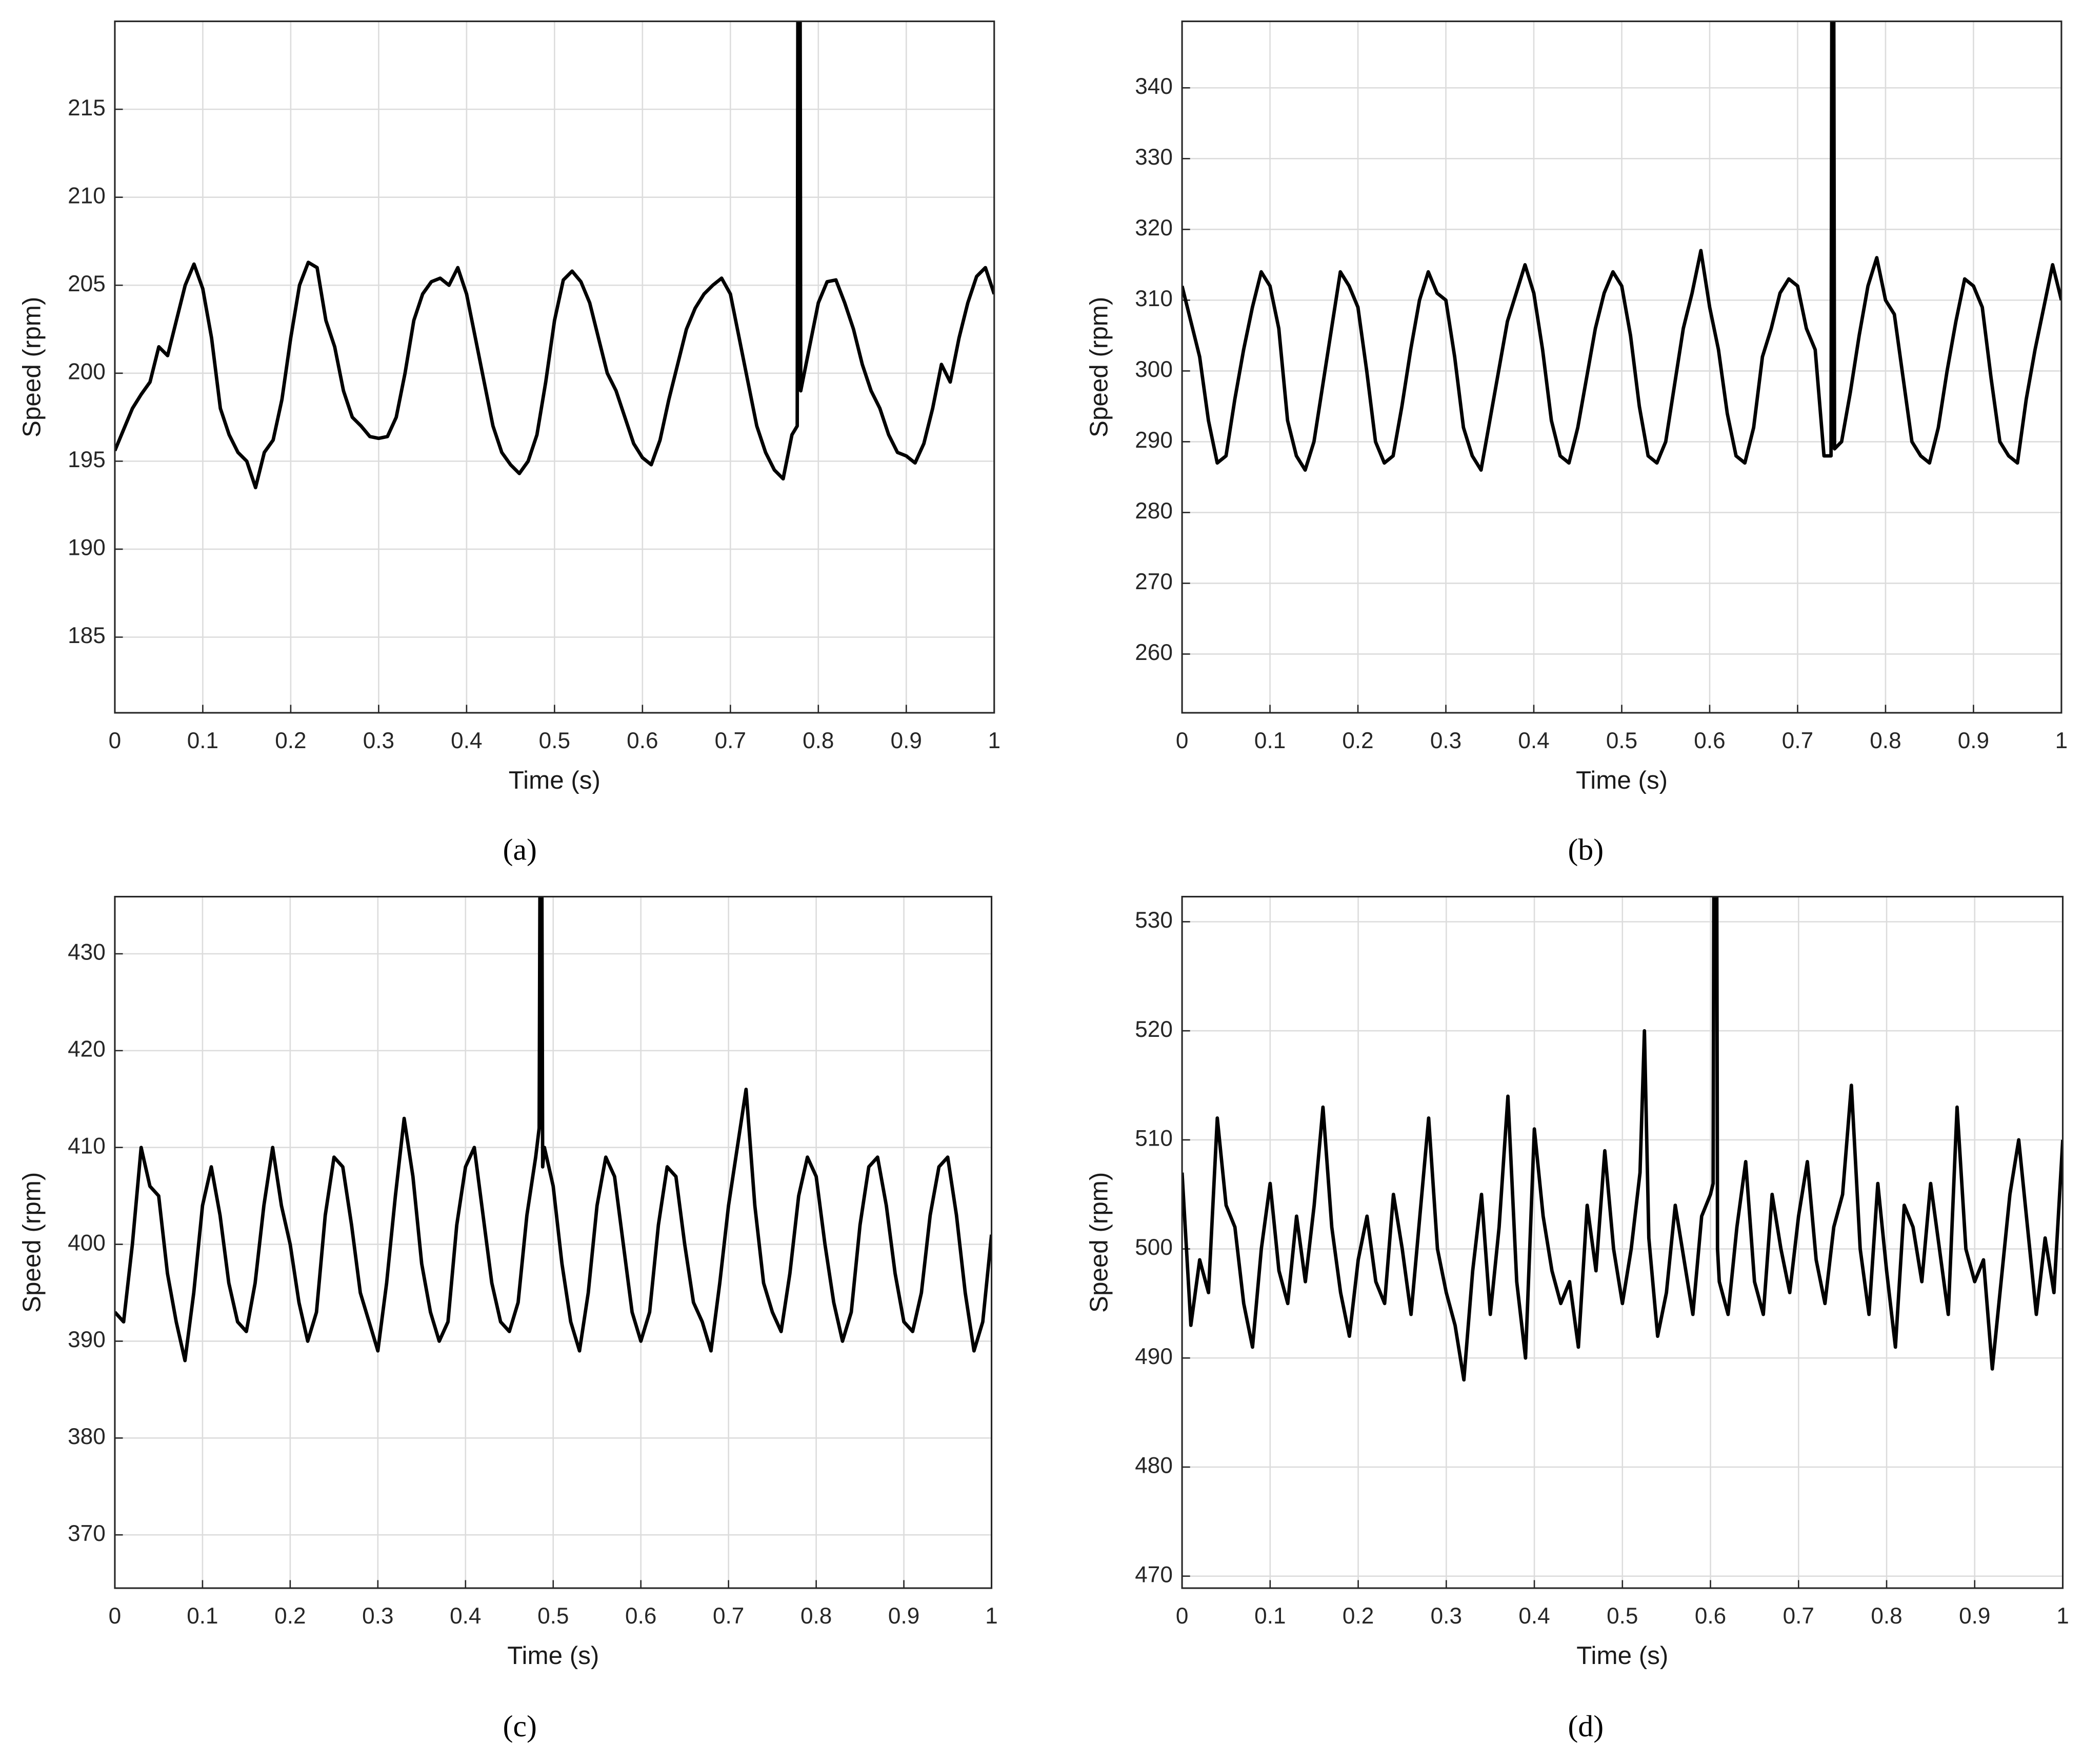 Image resolution: width=2083 pixels, height=1764 pixels. I want to click on y-tick-label: 420, so click(87, 1050).